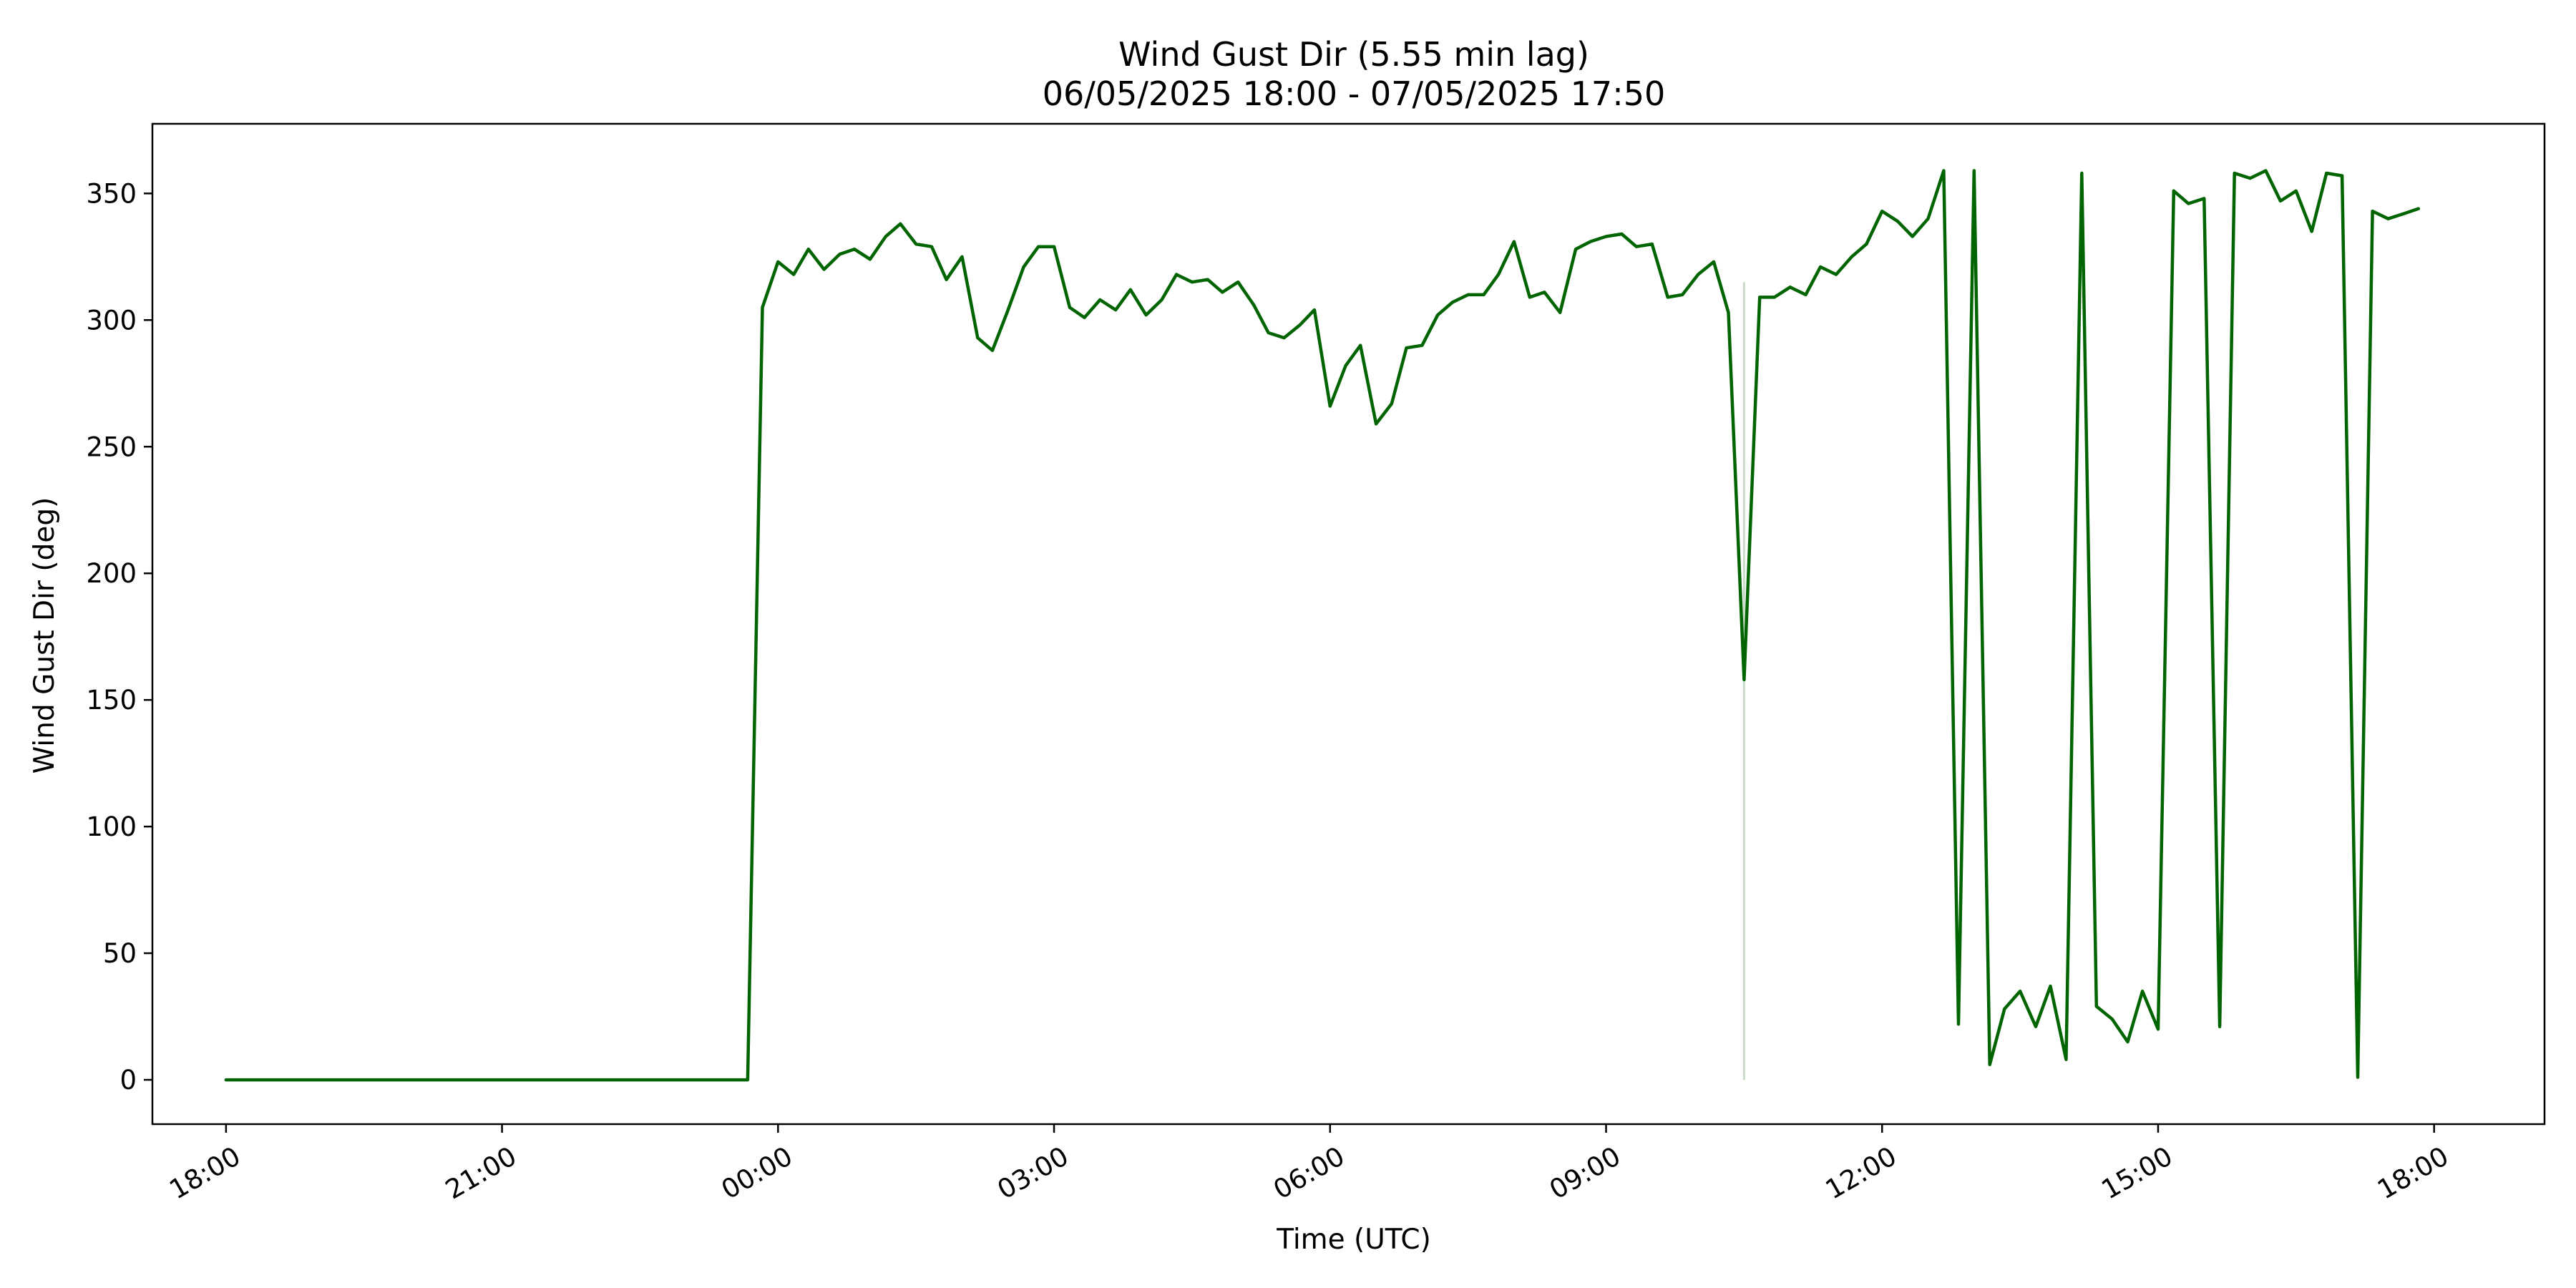  I want to click on chart-title: Wind Gust Dir (5.55 min lag), so click(1353, 54).